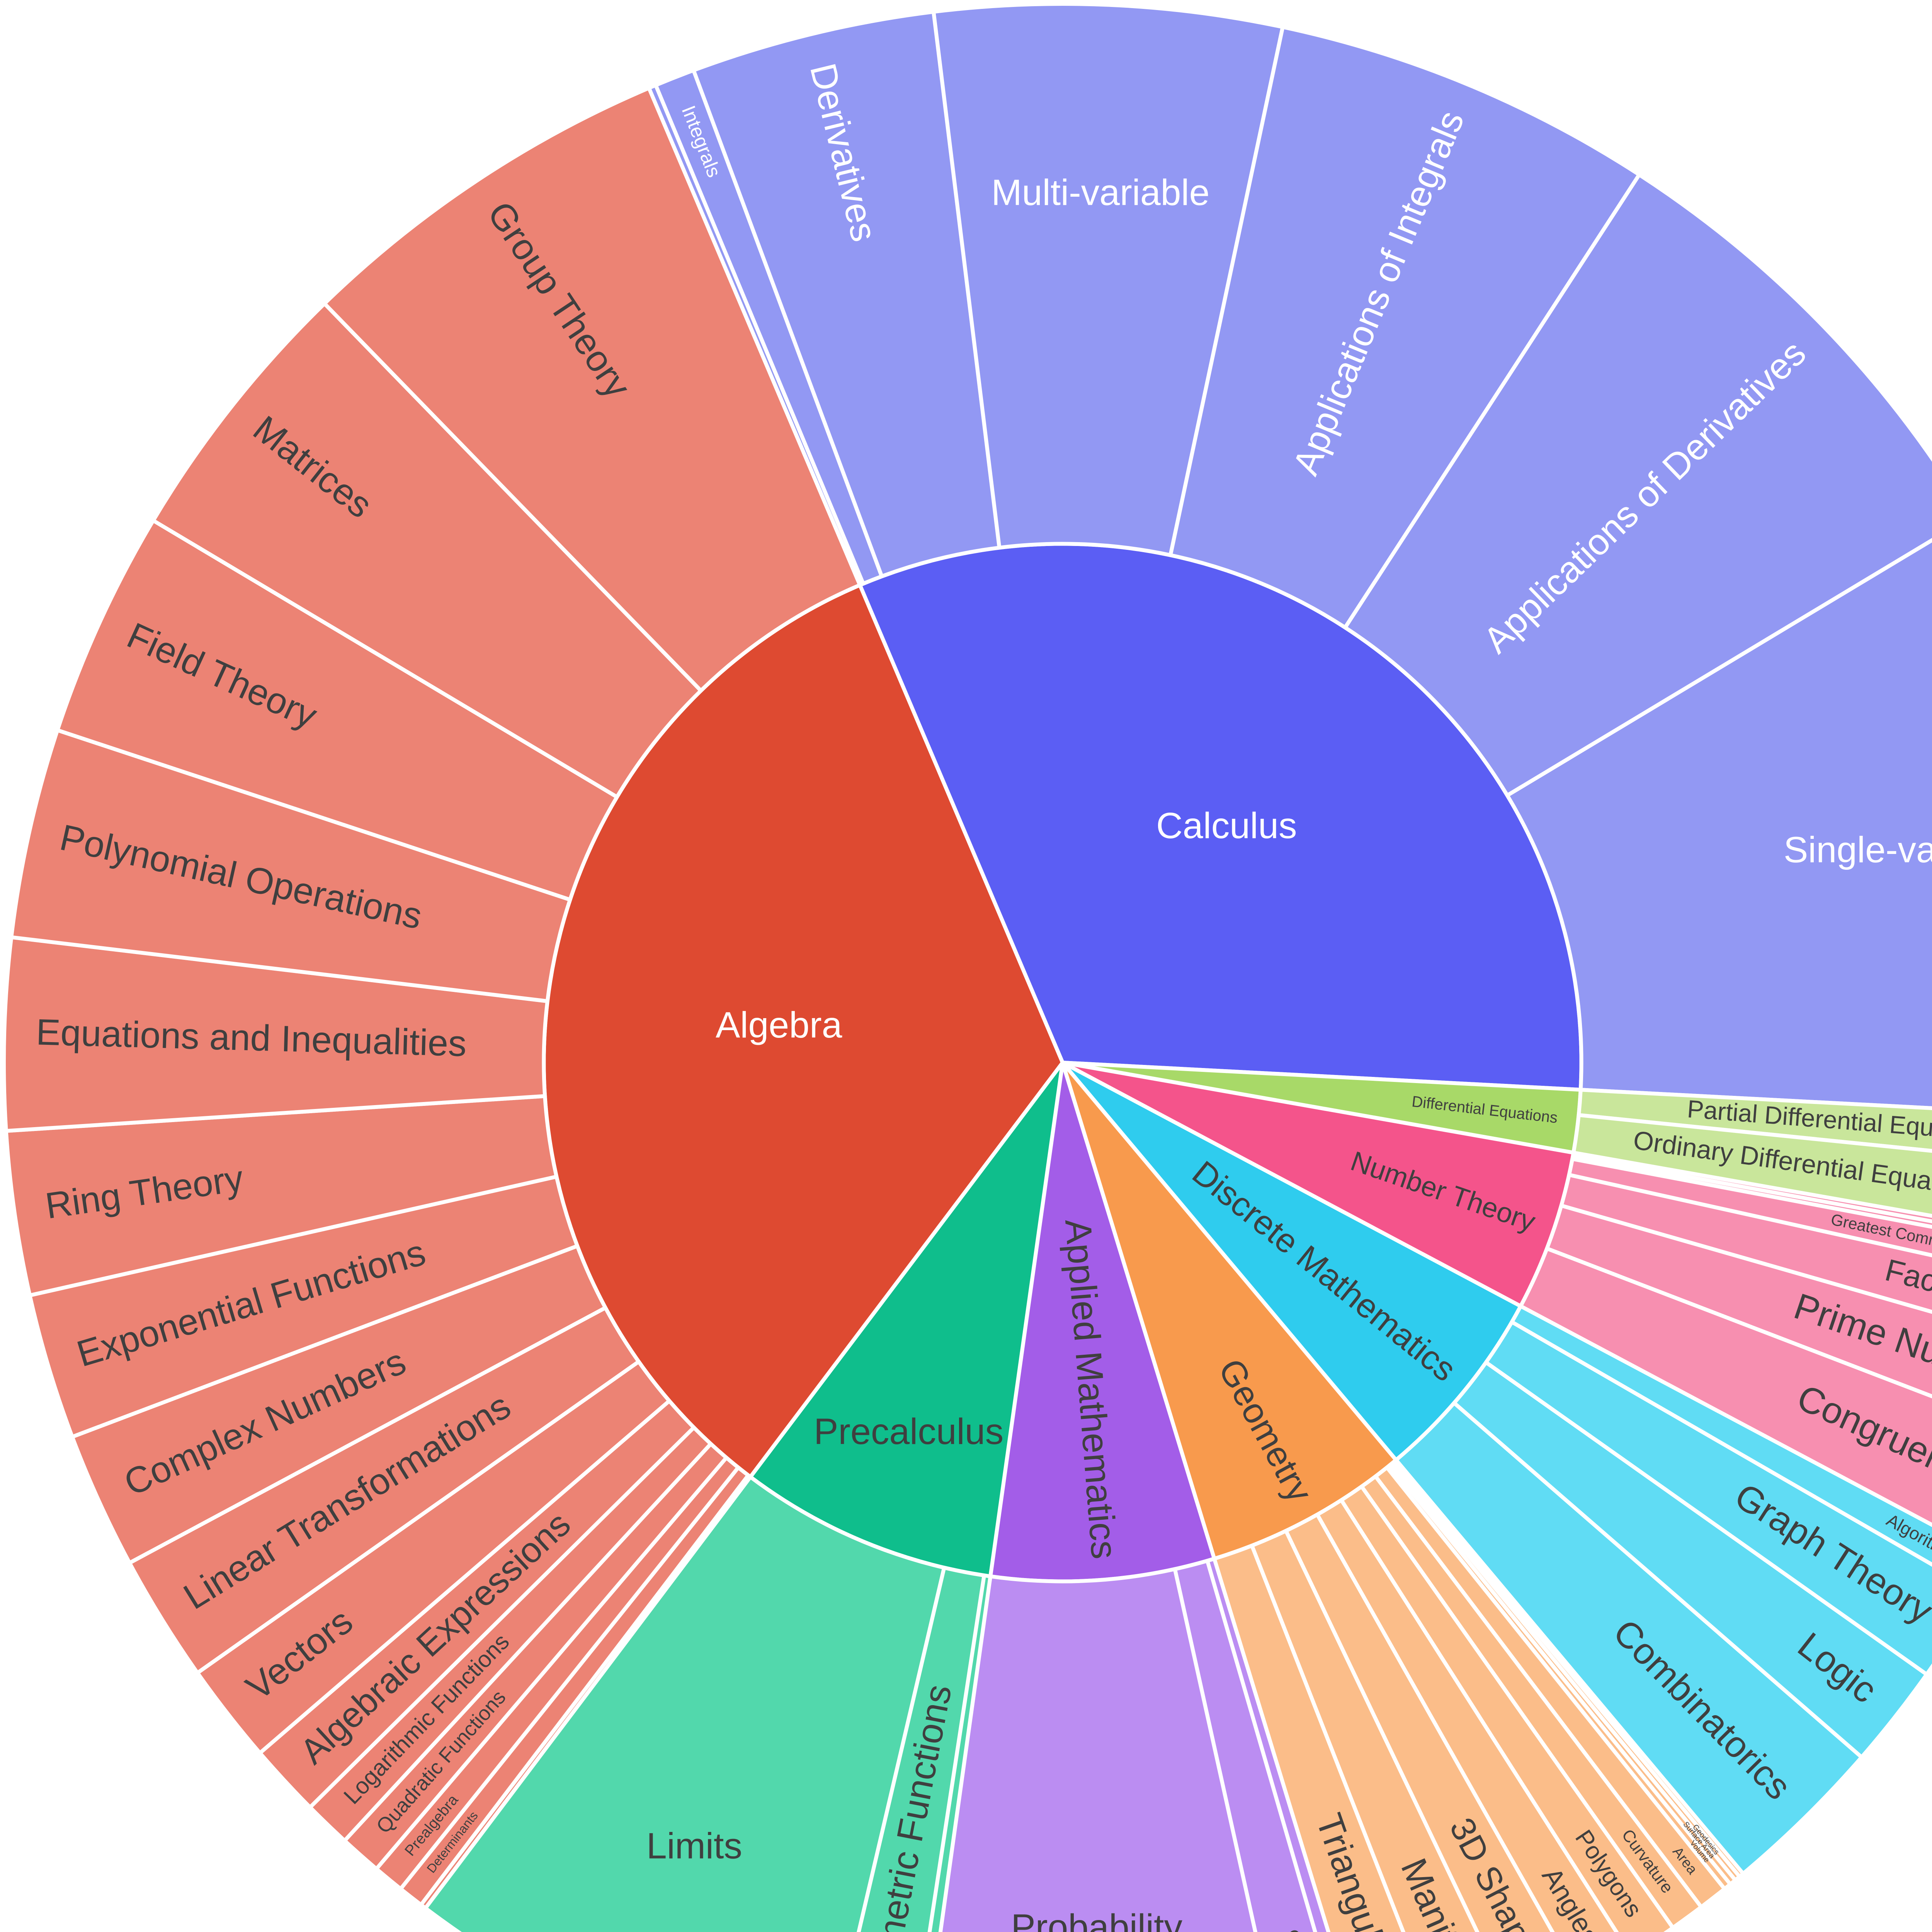 The image size is (1932, 1932). Describe the element at coordinates (1718, 818) in the screenshot. I see `sector-single-variable` at that location.